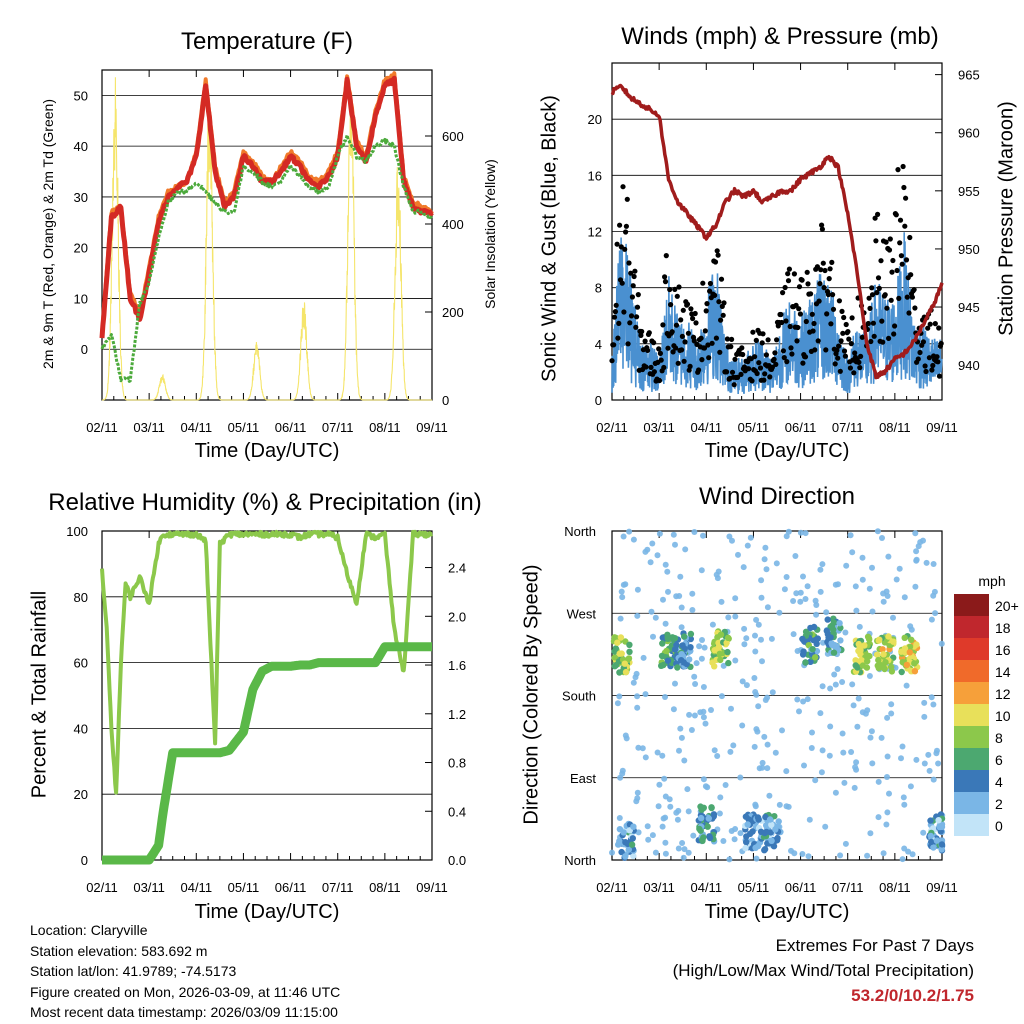  I want to click on temperature-title: Temperature (F), so click(267, 41).